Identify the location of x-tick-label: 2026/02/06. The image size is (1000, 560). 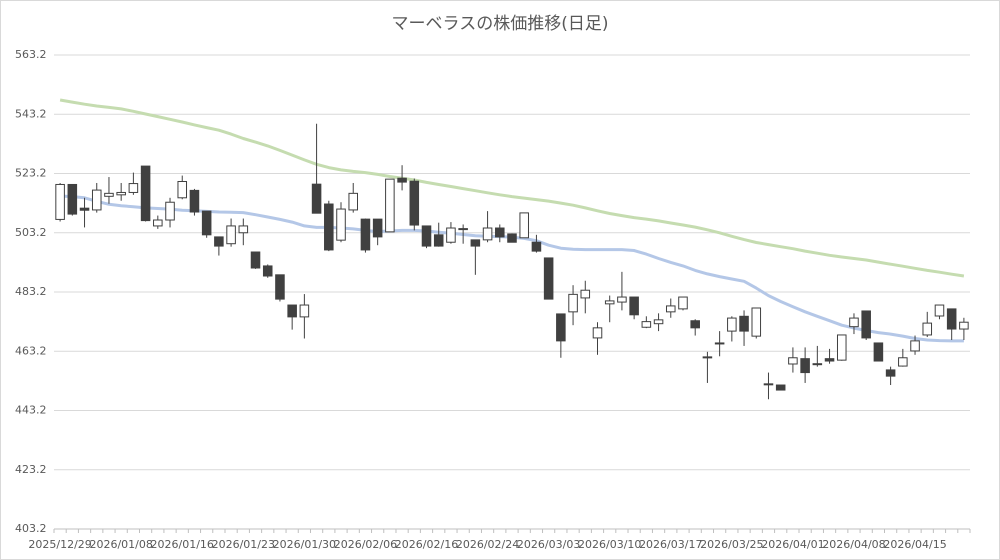
(365, 544).